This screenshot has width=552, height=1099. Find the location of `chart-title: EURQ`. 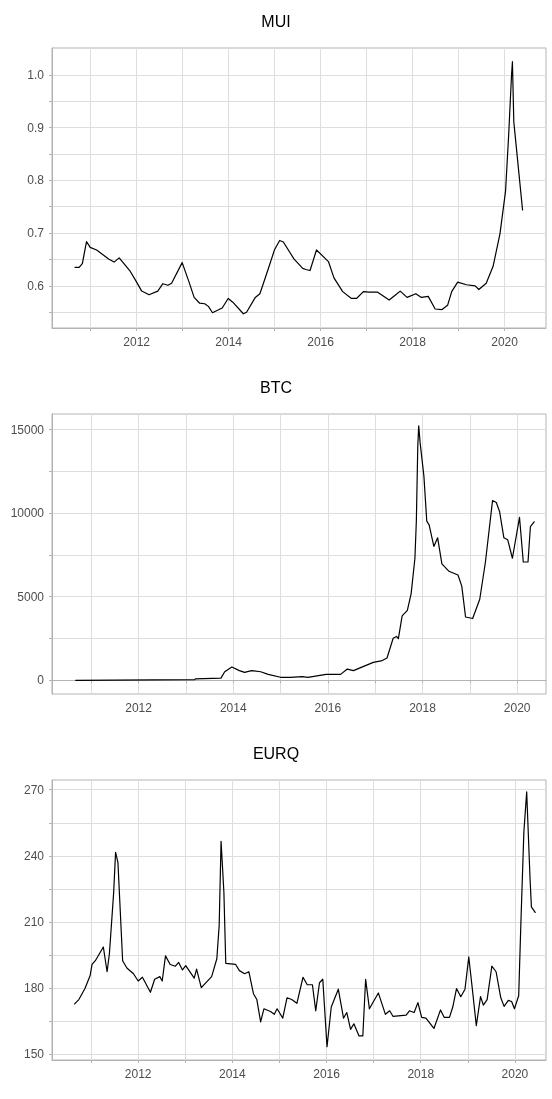

chart-title: EURQ is located at coordinates (276, 753).